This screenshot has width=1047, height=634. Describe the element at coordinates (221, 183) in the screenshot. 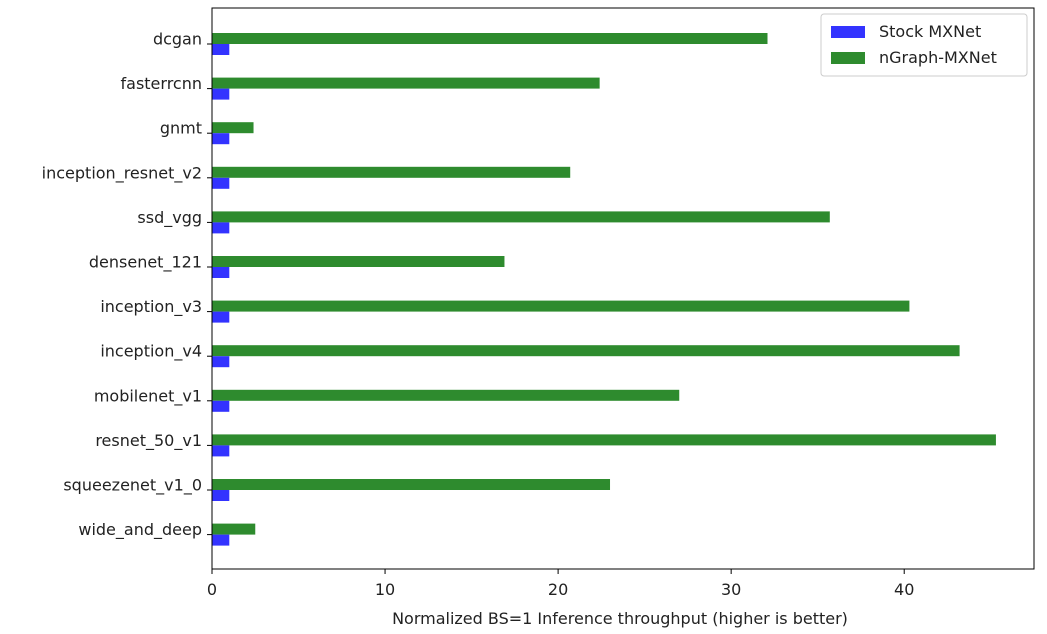

I see `bar-stock-inception_resnet_v2` at that location.